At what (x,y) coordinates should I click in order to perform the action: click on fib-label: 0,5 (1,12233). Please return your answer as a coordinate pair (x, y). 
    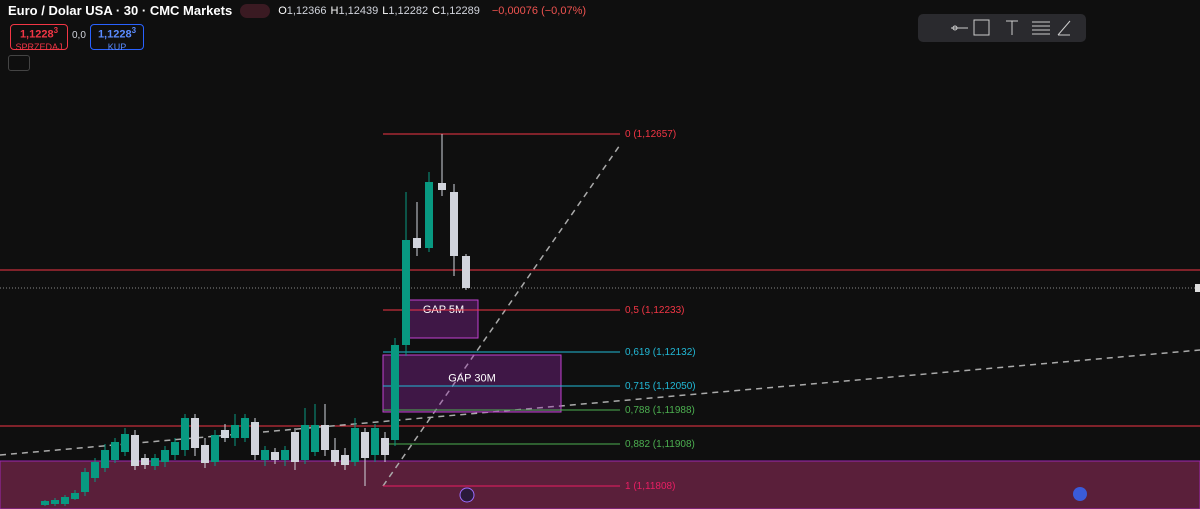
    Looking at the image, I should click on (655, 310).